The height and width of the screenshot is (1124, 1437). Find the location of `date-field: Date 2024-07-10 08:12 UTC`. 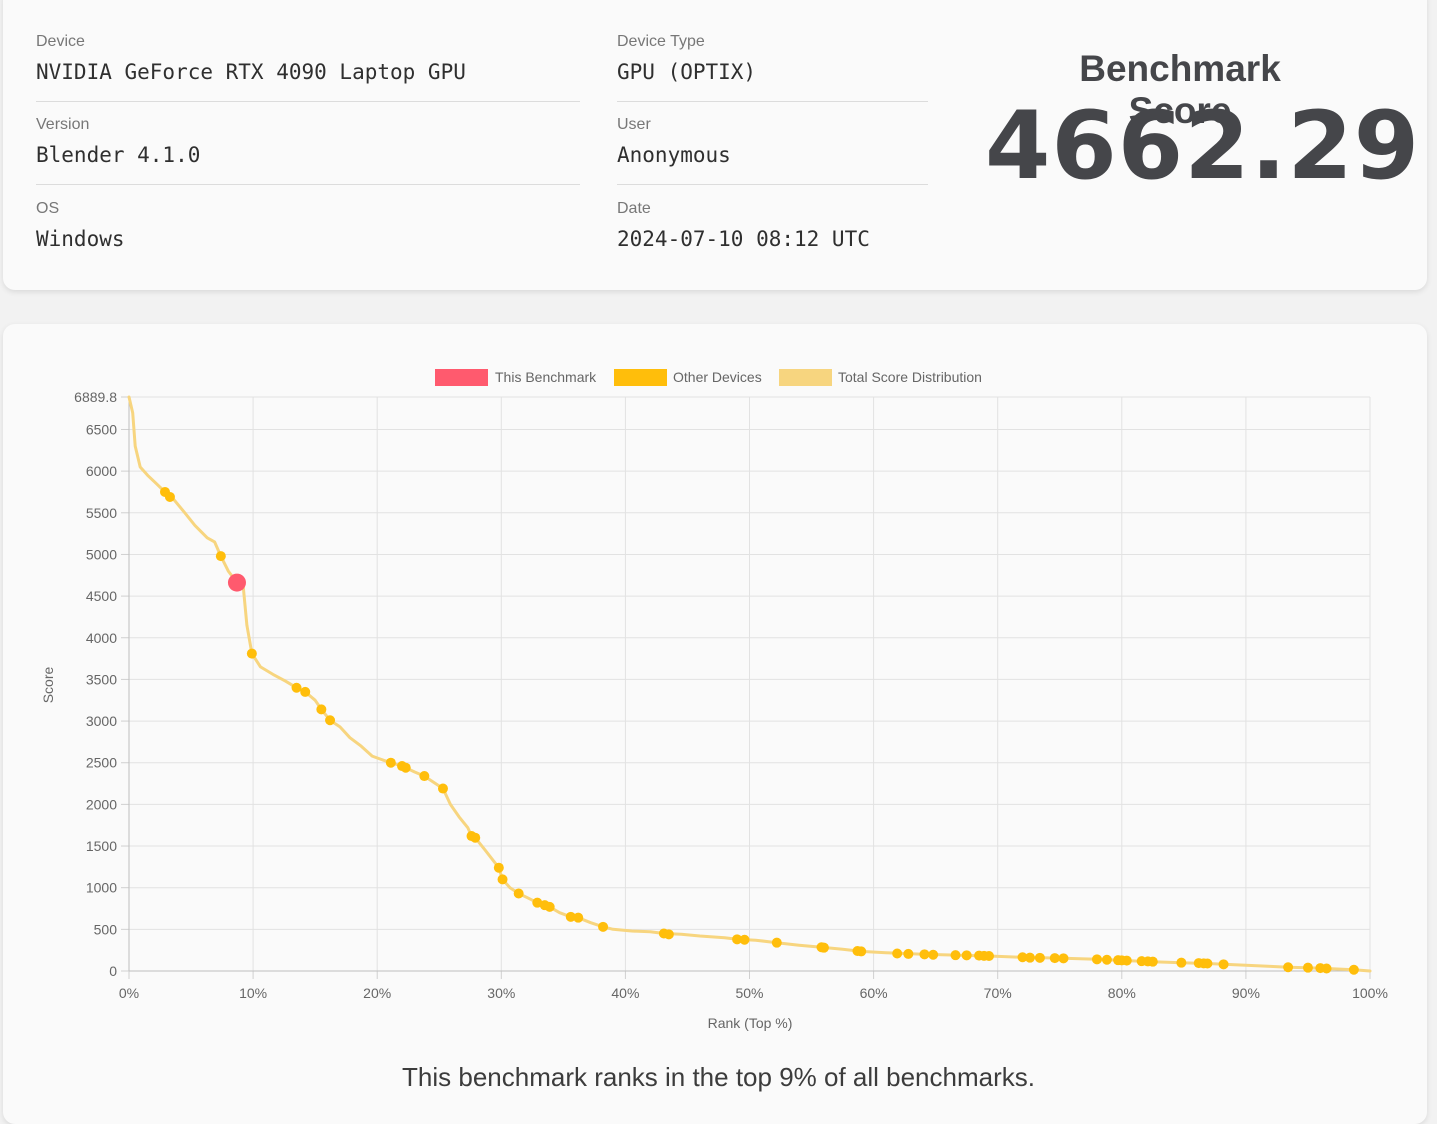

date-field: Date 2024-07-10 08:12 UTC is located at coordinates (743, 225).